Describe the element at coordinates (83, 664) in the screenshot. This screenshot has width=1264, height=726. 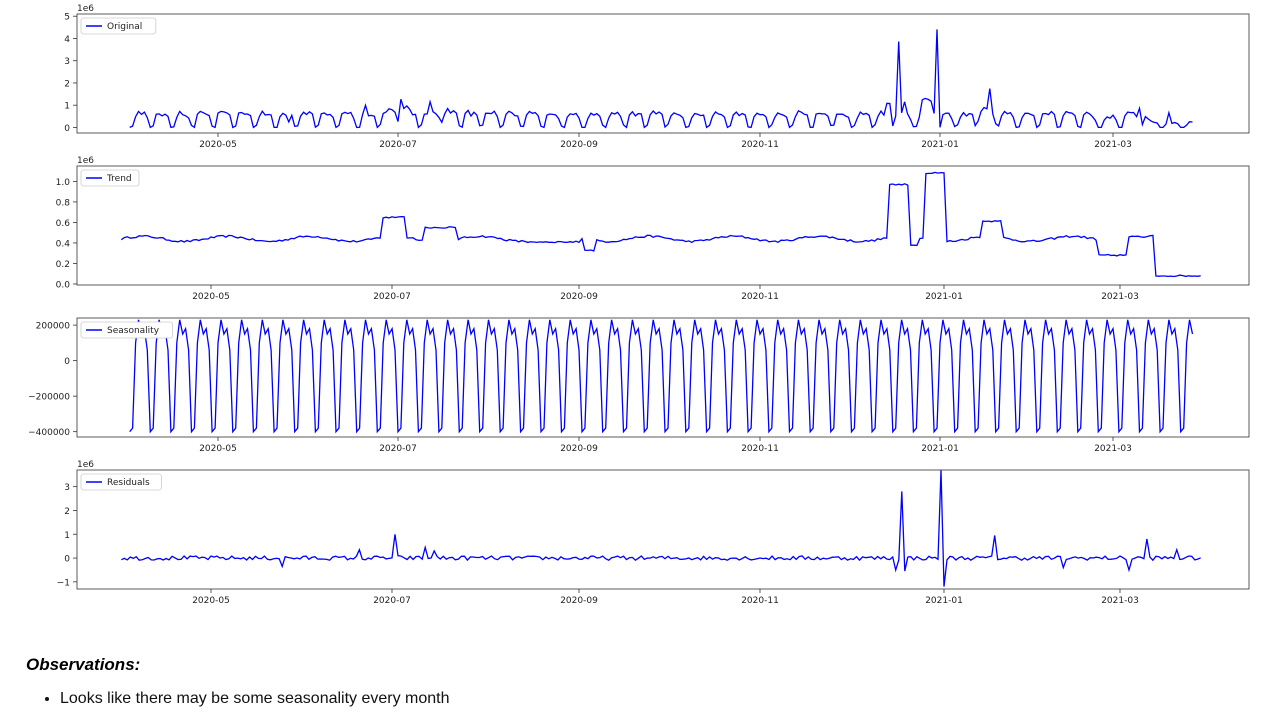
I see `observations-title: Observations:` at that location.